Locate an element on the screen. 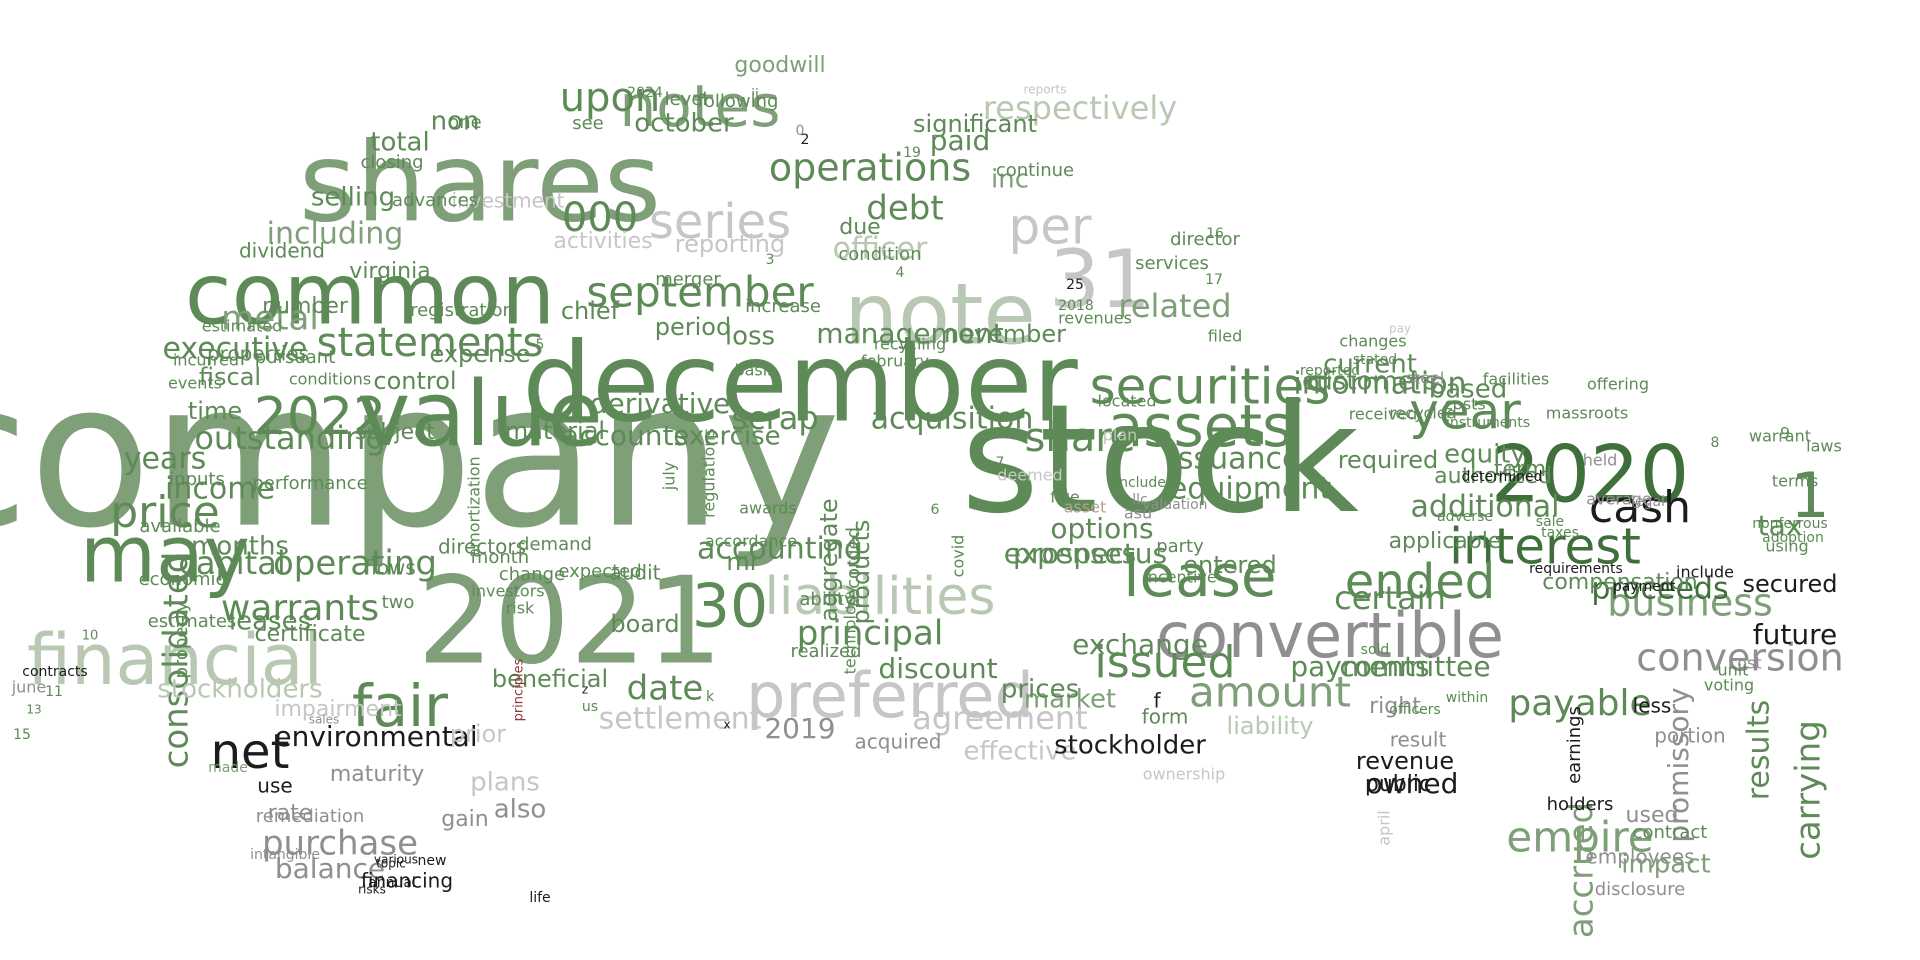 This screenshot has width=1920, height=960. word-cloud-word: stock is located at coordinates (1160, 460).